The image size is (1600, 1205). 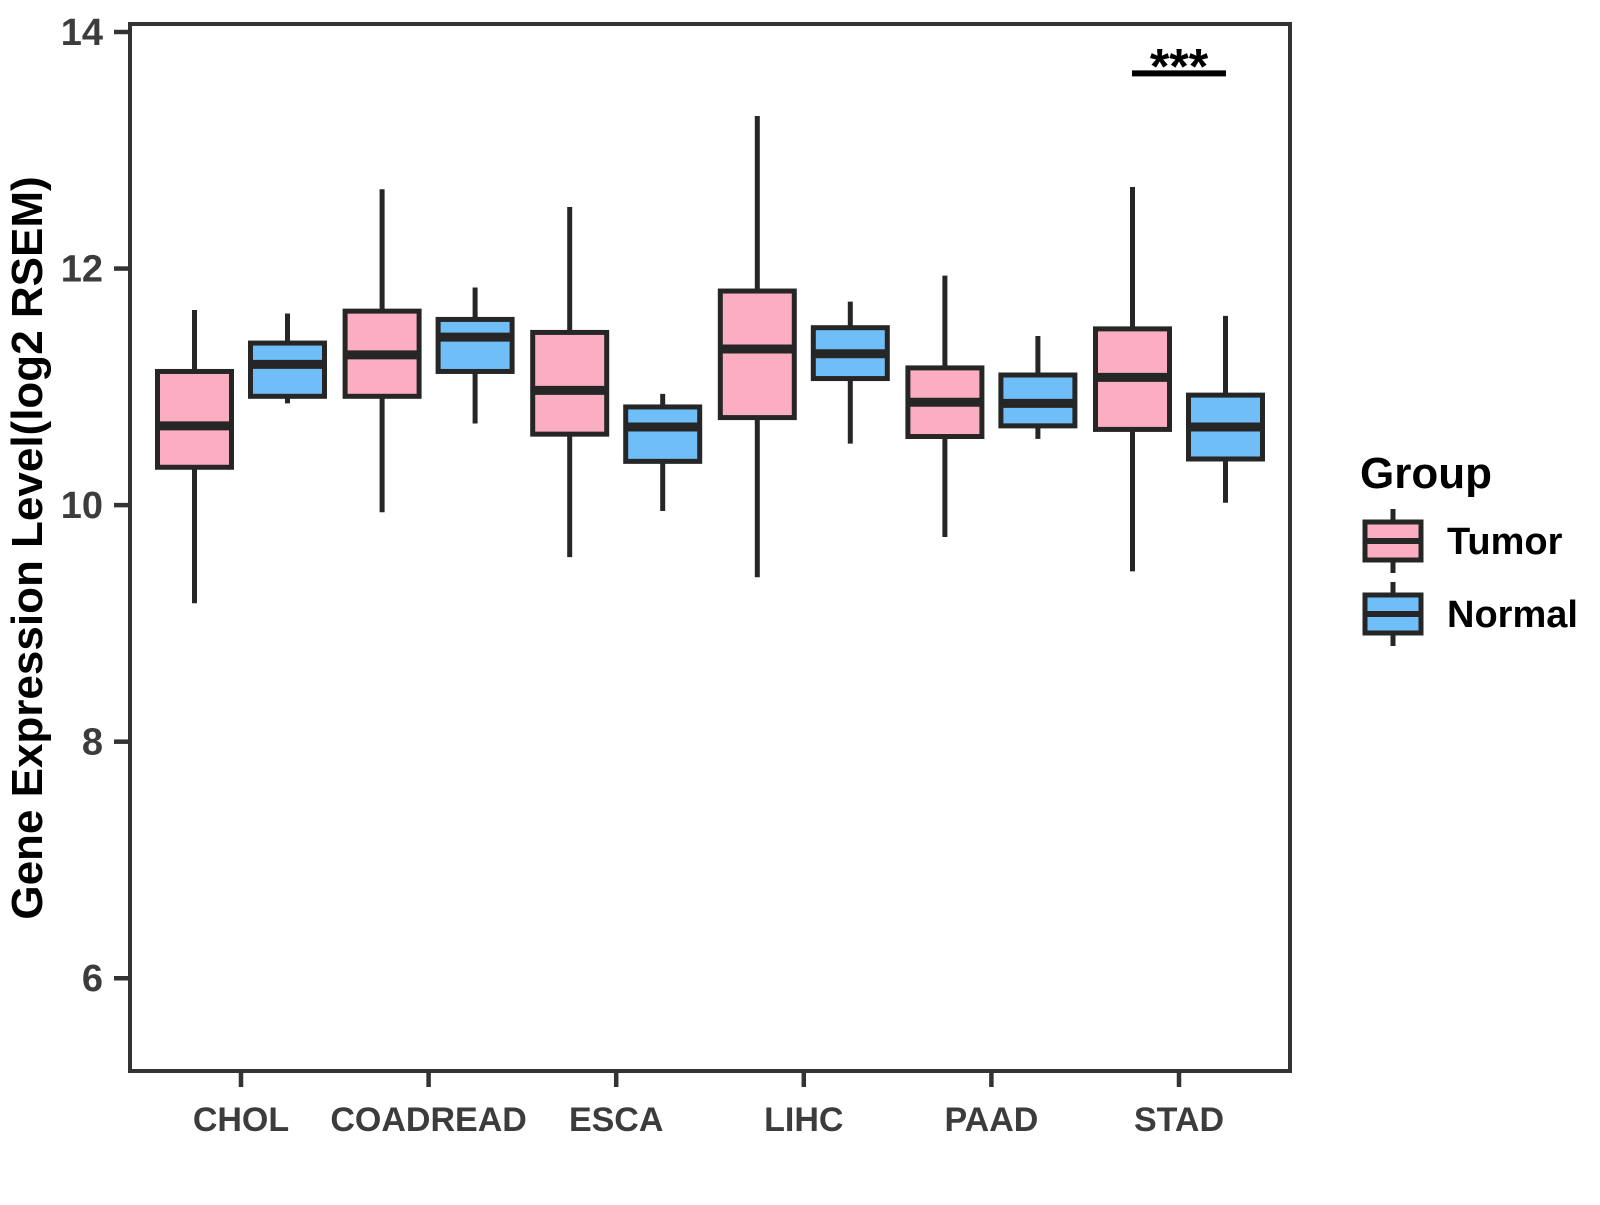 What do you see at coordinates (803, 1120) in the screenshot?
I see `x-tick-label-LIHC: LIHC` at bounding box center [803, 1120].